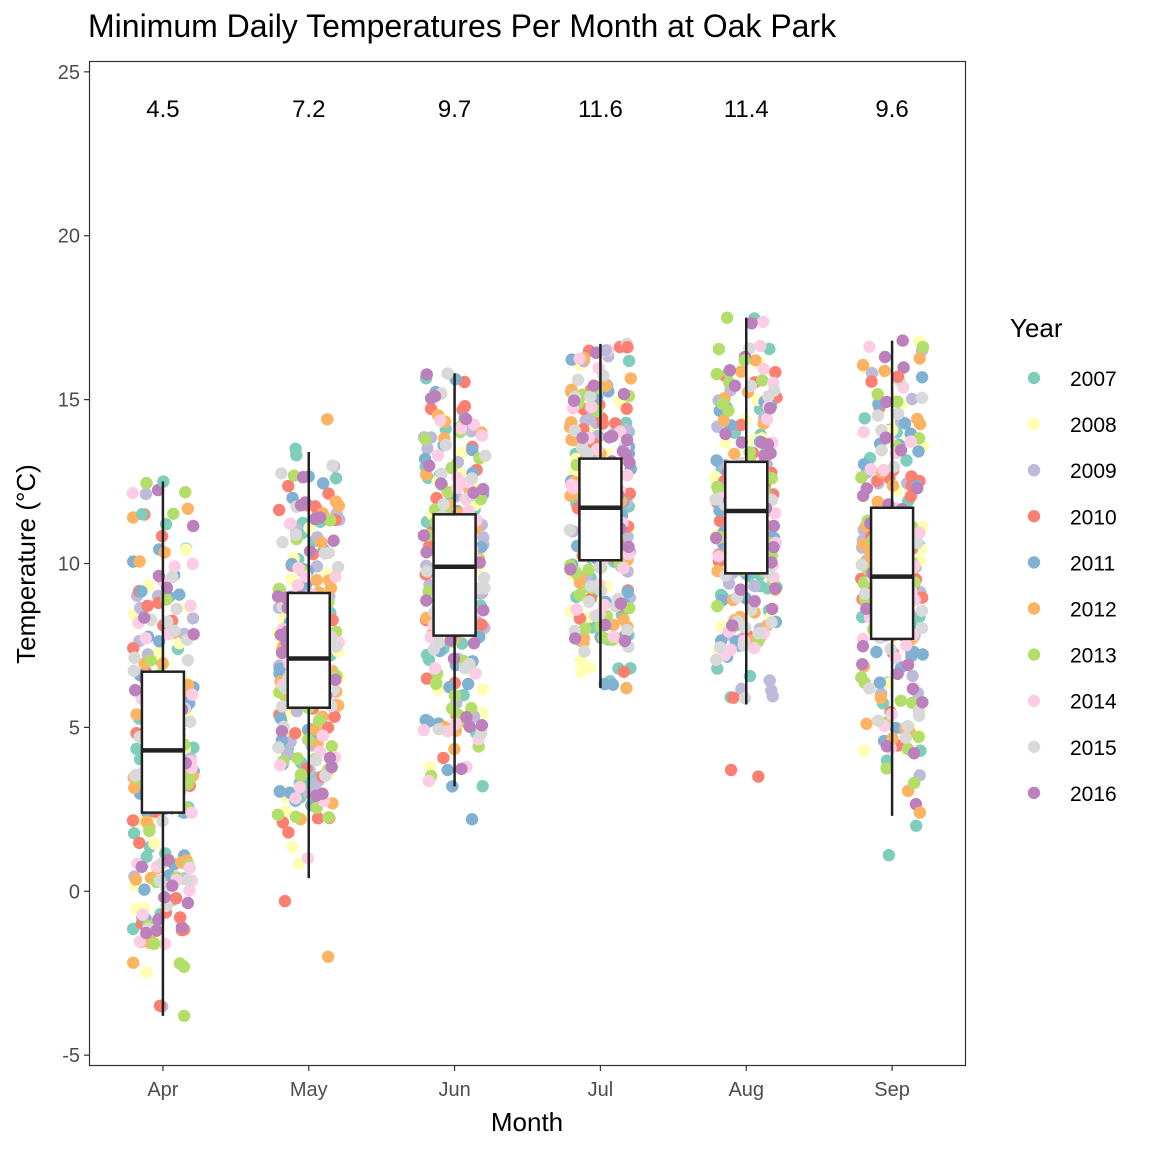  I want to click on box, so click(746, 517).